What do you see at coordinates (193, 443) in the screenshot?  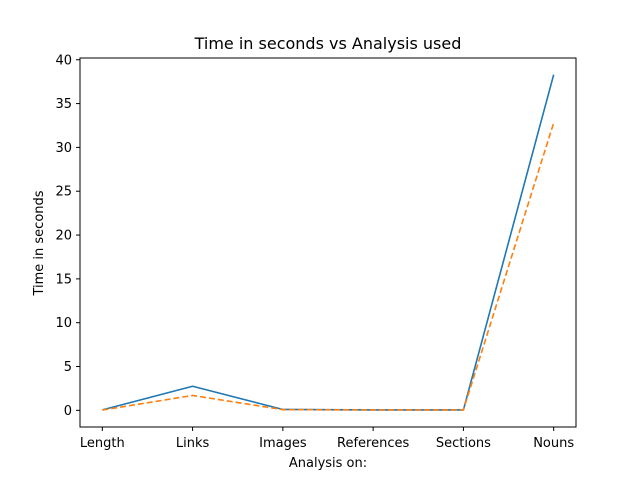 I see `x-tick-label: Links` at bounding box center [193, 443].